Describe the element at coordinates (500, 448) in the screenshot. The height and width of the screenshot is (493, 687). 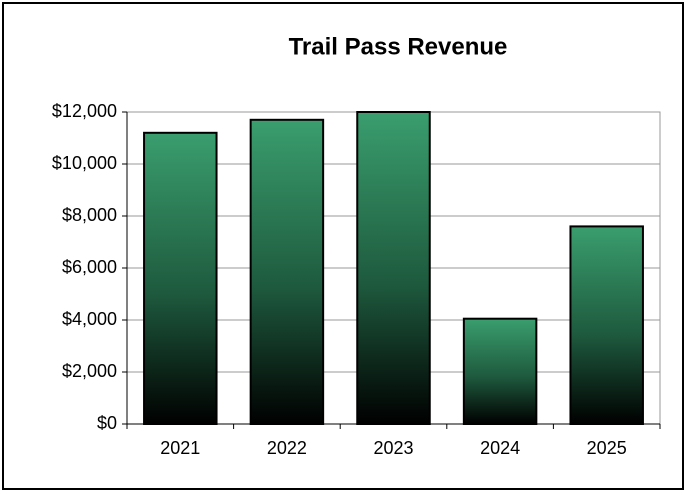
I see `x-tick-label: 2024` at that location.